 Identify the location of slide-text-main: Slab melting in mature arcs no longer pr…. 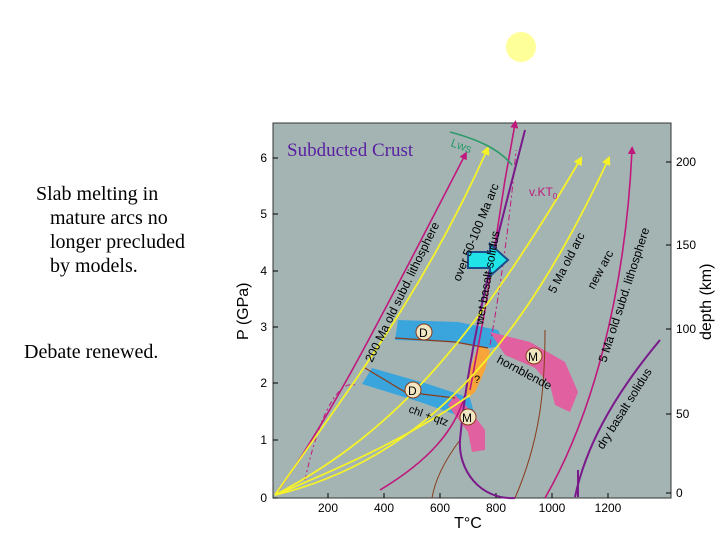
(136, 230).